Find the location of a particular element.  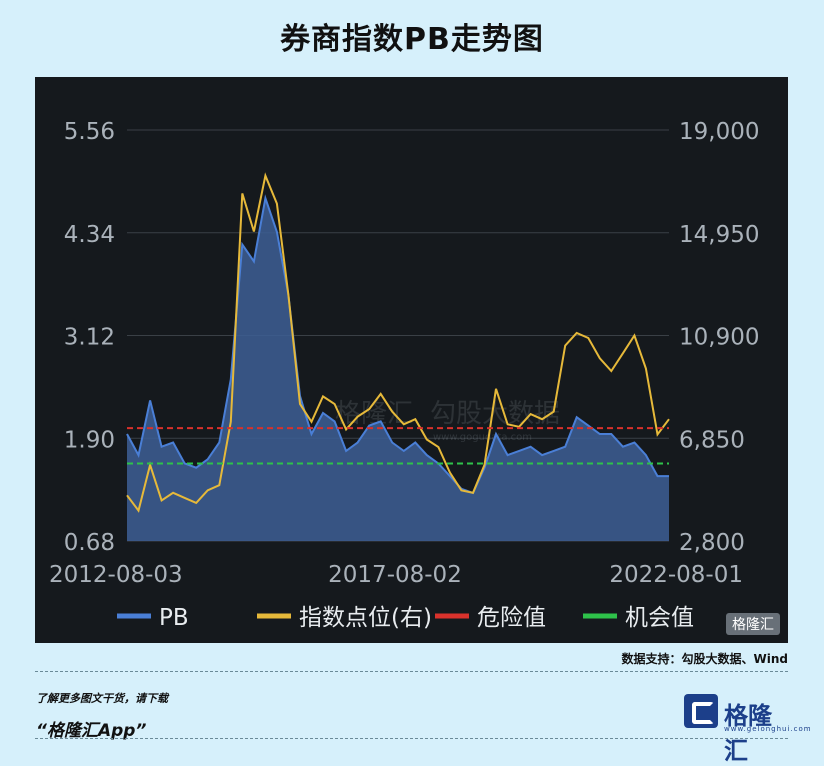

legend-label-danger: 危险值 is located at coordinates (511, 618).